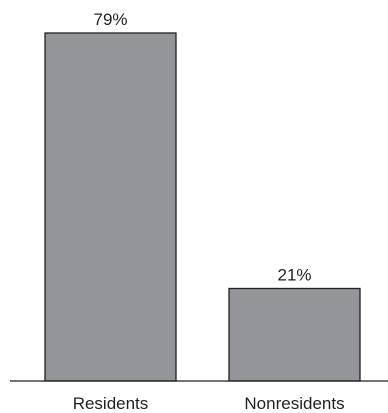 The height and width of the screenshot is (413, 388). What do you see at coordinates (111, 403) in the screenshot?
I see `tick-label-residents: Residents` at bounding box center [111, 403].